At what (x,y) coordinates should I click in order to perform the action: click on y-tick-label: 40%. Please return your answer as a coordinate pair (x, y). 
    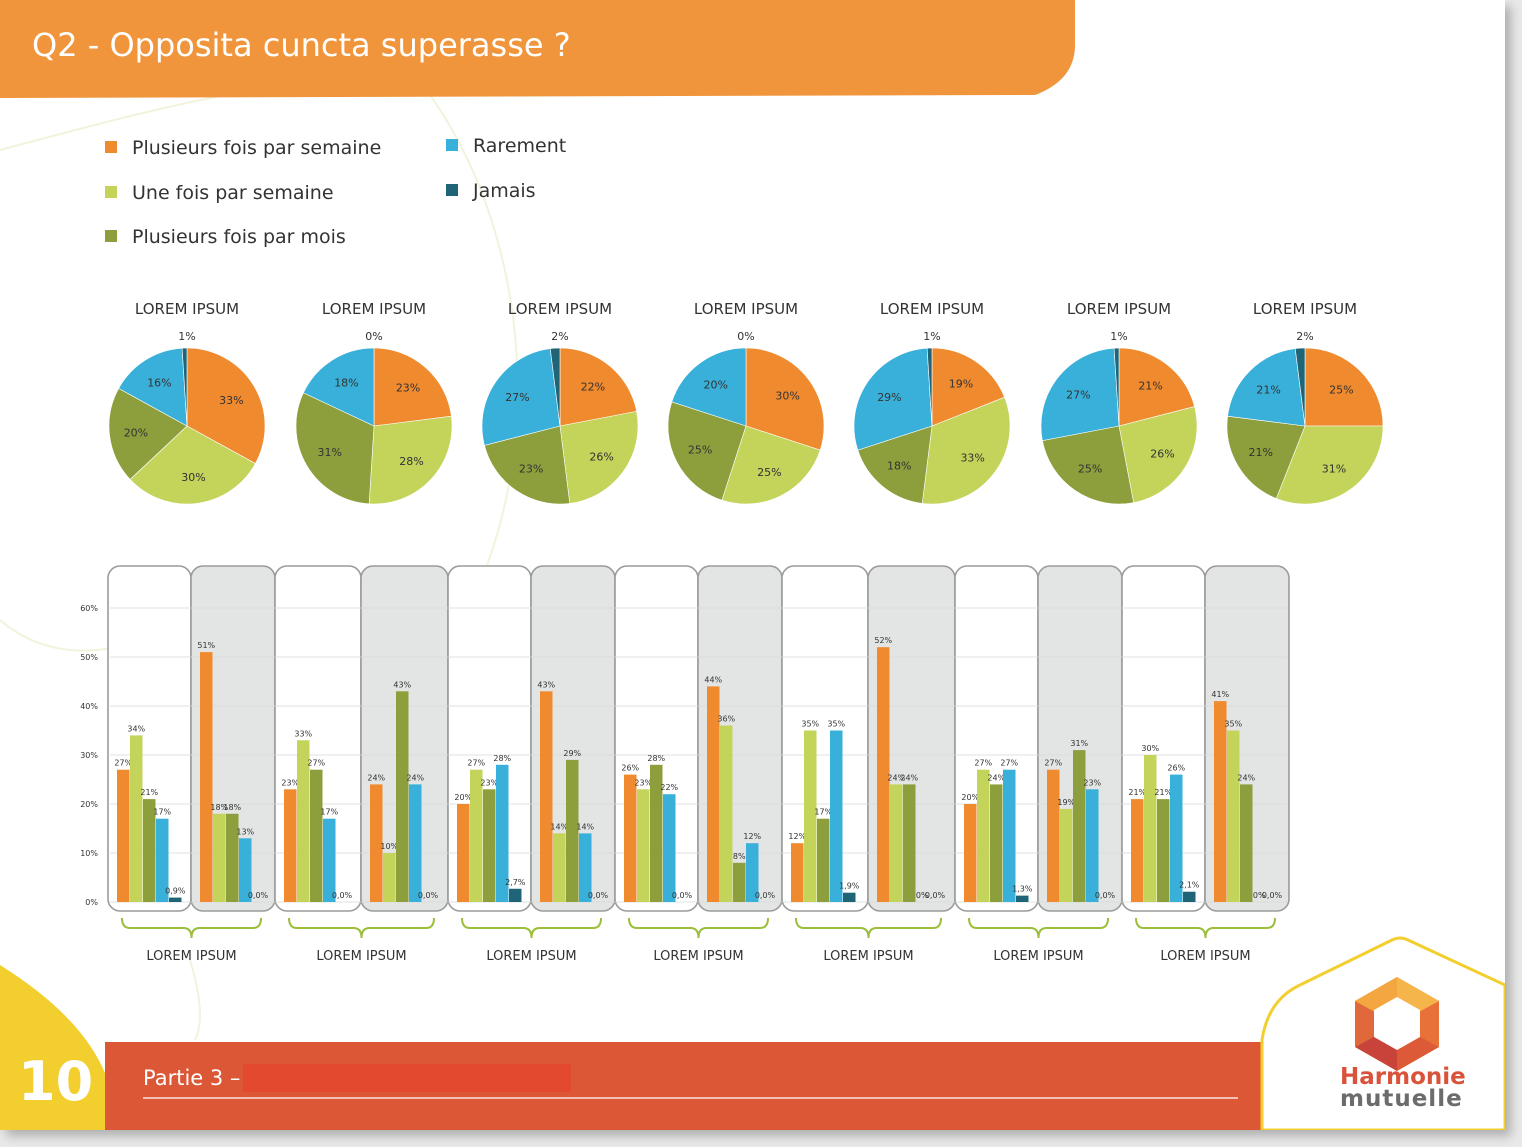
    Looking at the image, I should click on (89, 706).